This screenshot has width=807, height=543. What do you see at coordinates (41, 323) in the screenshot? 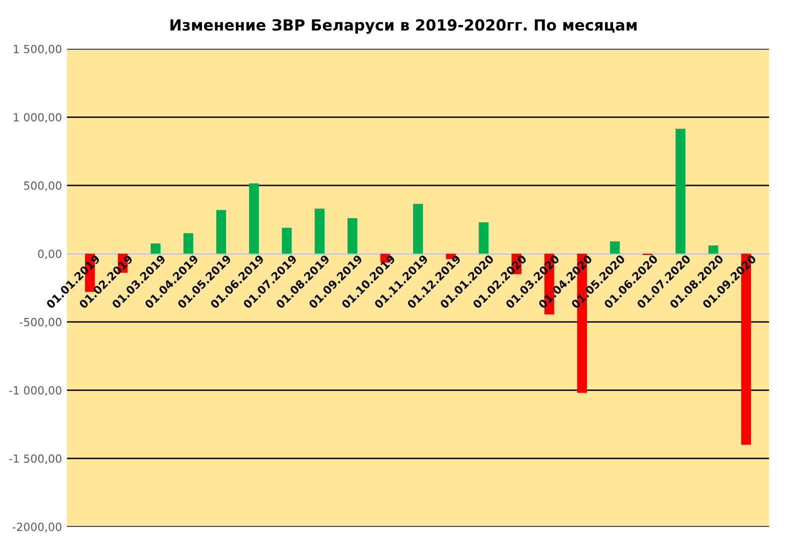
I see `y-tick-label: -500,00` at bounding box center [41, 323].